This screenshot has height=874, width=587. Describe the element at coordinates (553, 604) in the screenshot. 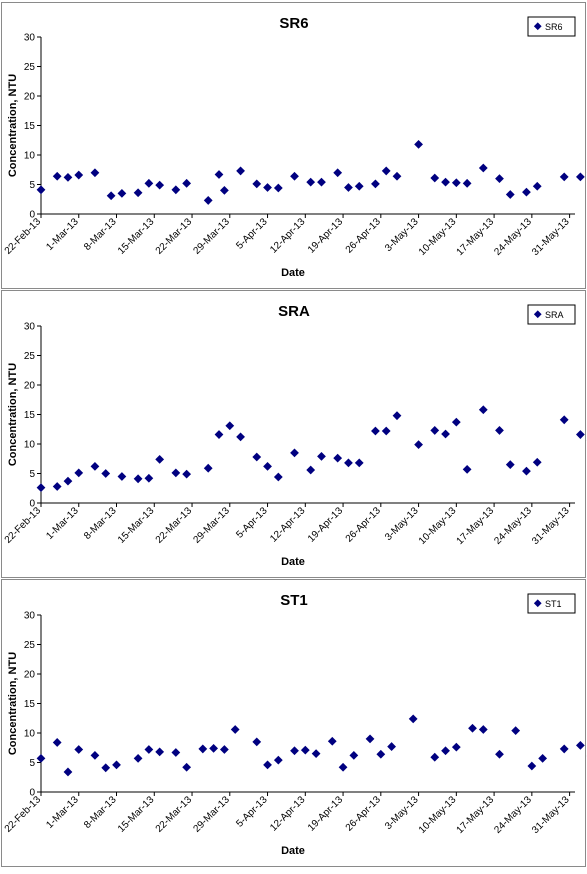

I see `legend-label: ST1` at that location.